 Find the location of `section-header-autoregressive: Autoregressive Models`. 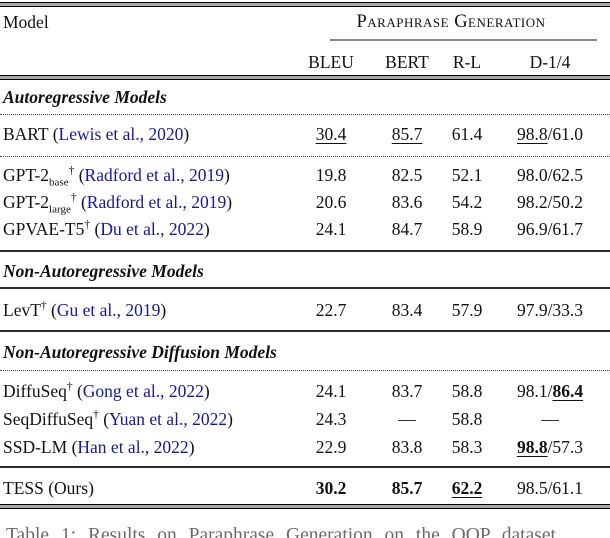

section-header-autoregressive: Autoregressive Models is located at coordinates (85, 96).